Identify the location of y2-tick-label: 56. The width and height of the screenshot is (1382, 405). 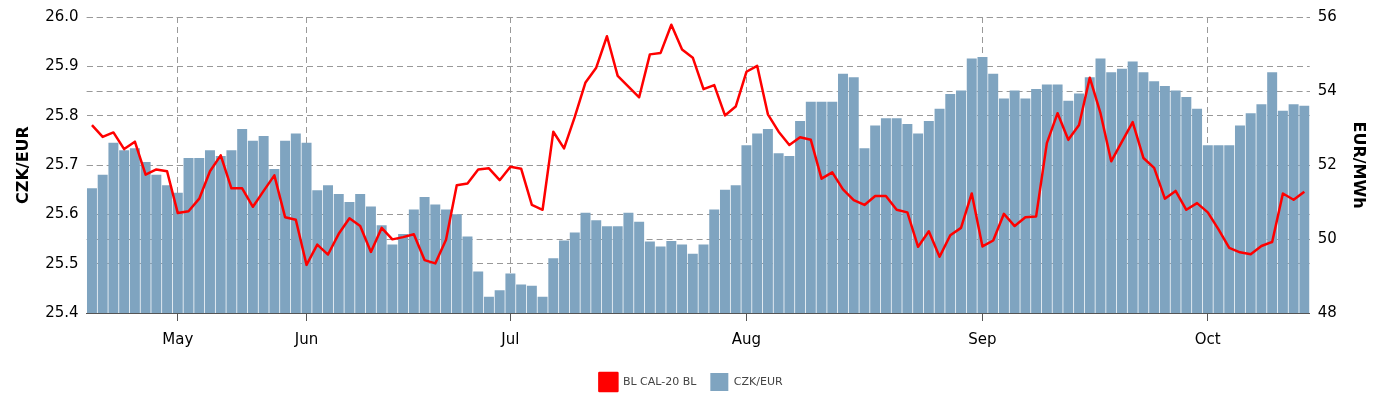
(1327, 15).